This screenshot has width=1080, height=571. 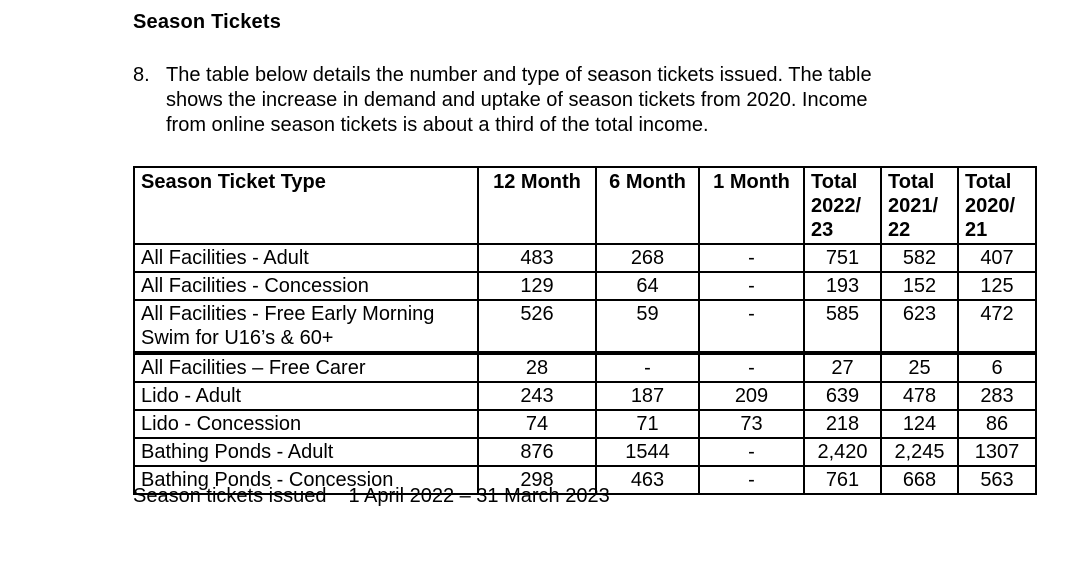 What do you see at coordinates (537, 424) in the screenshot?
I see `cell-value: 74` at bounding box center [537, 424].